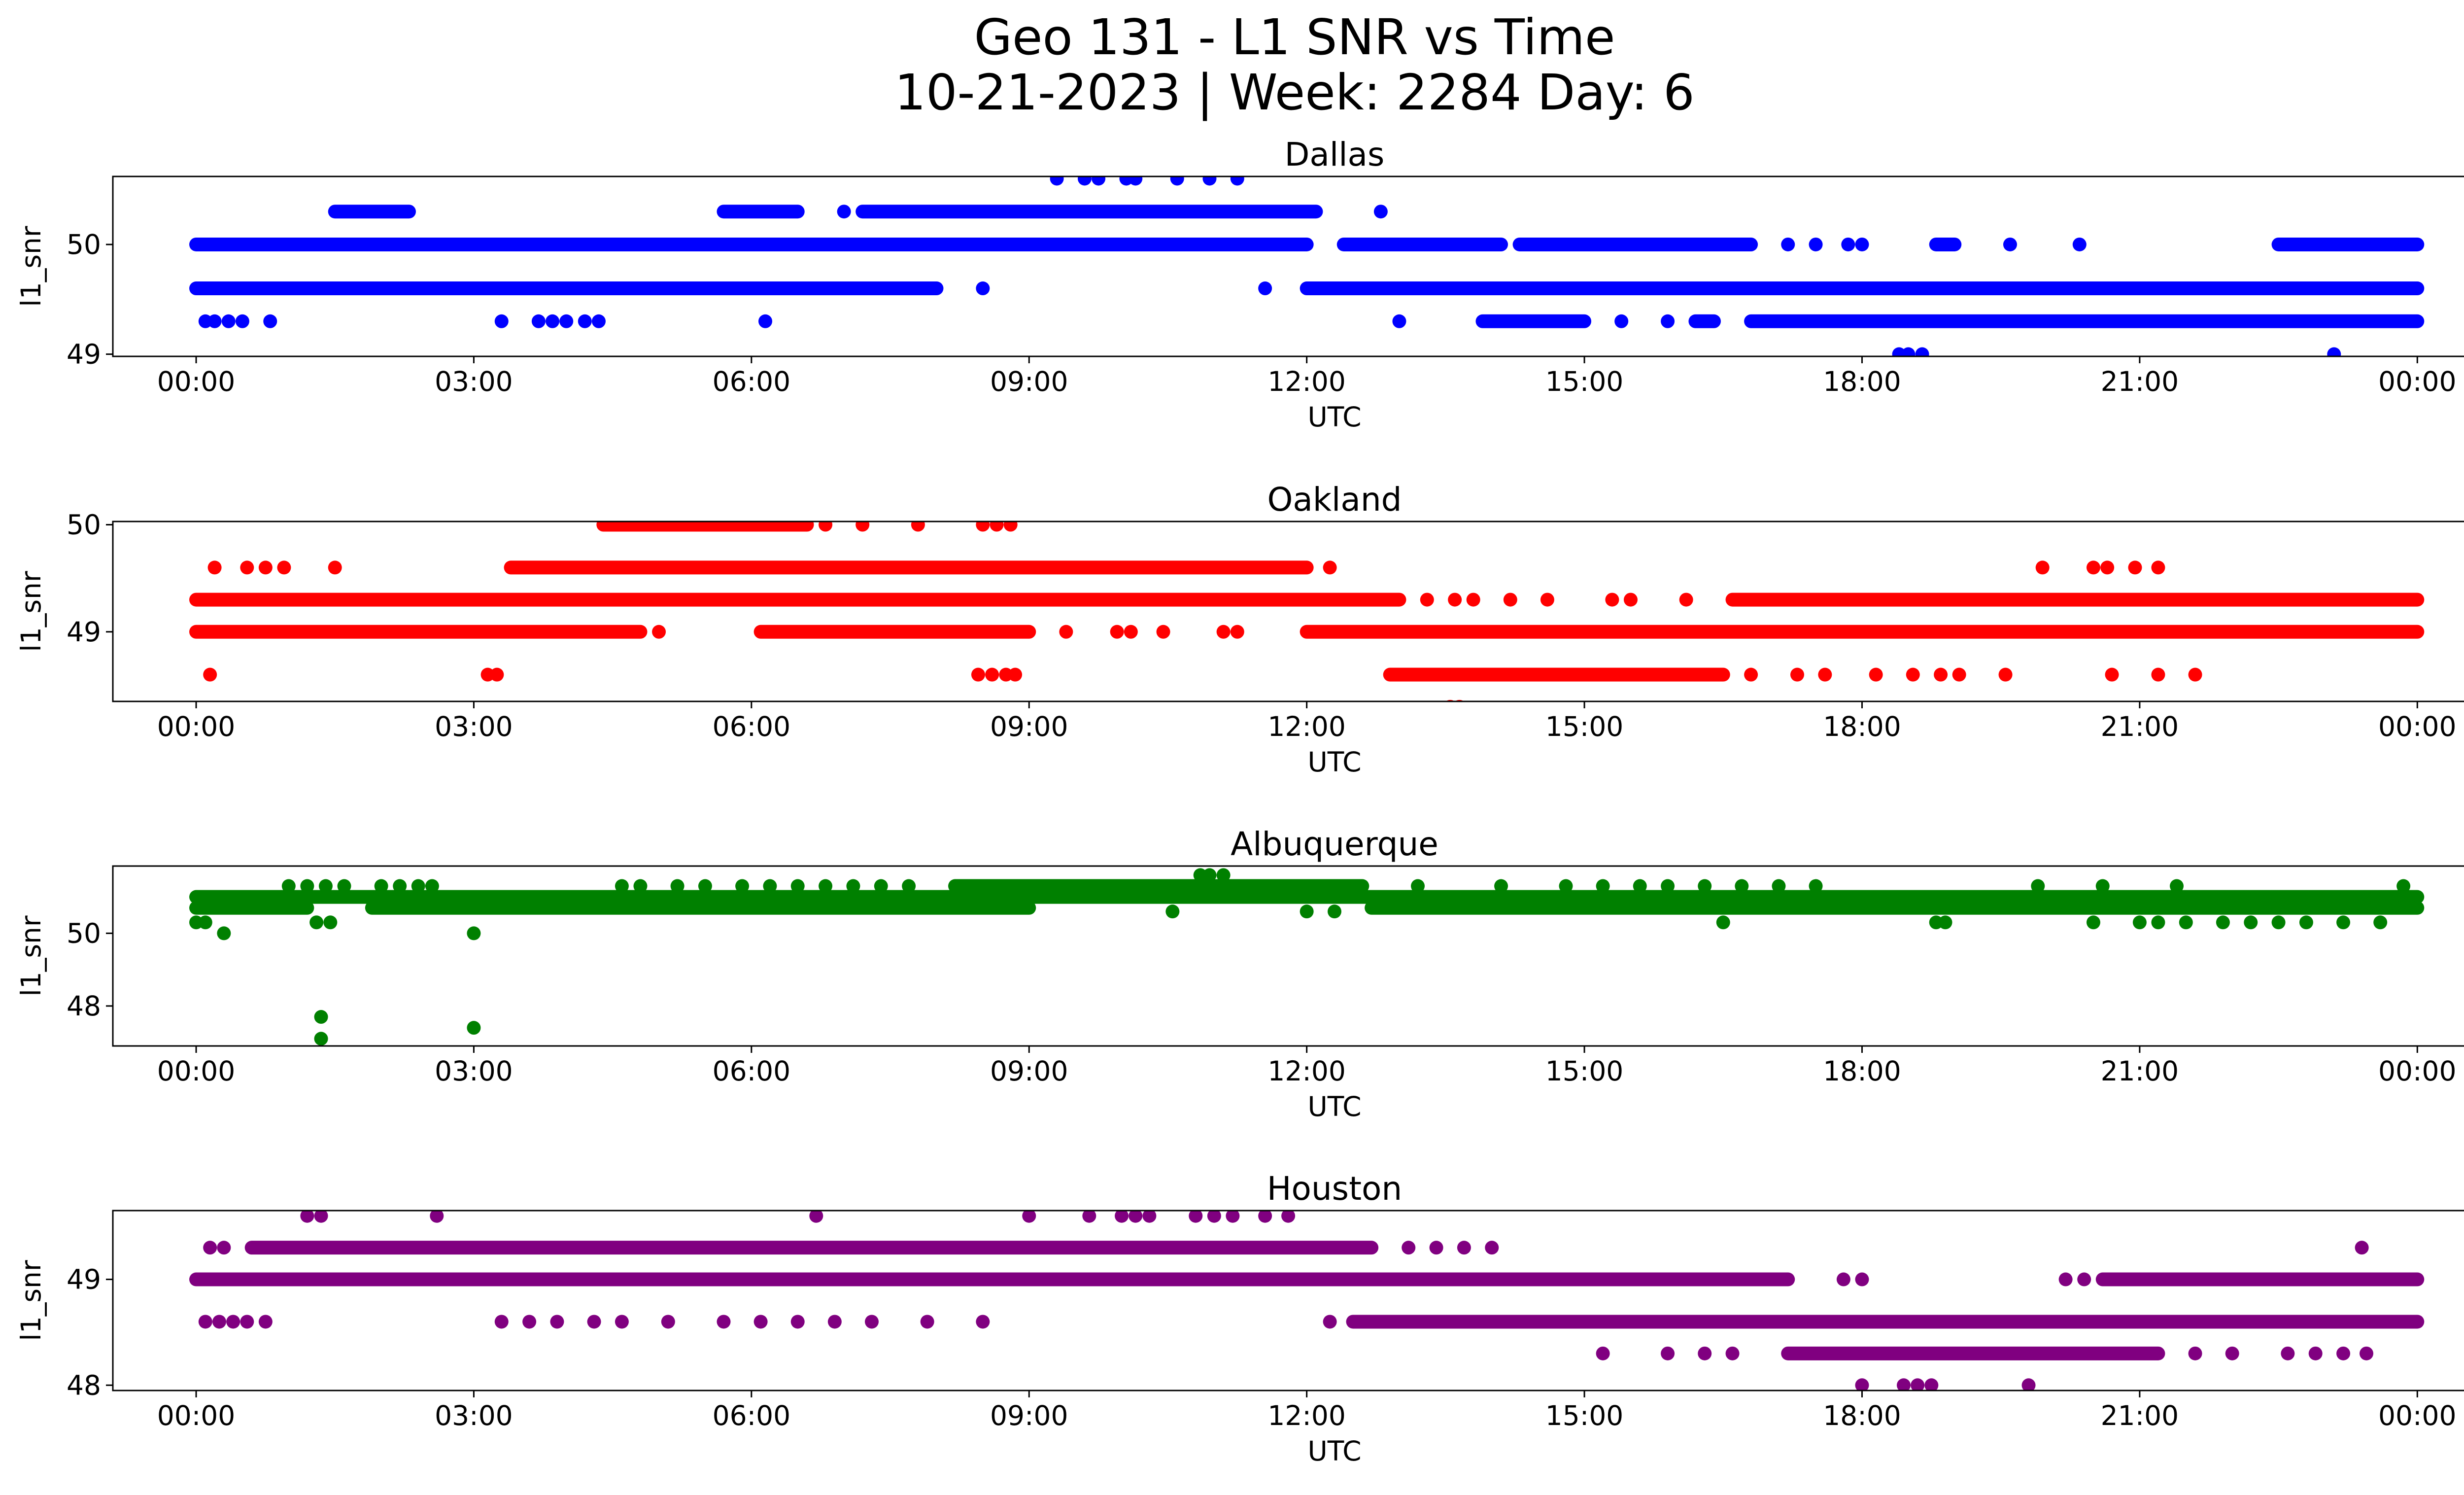  Describe the element at coordinates (1335, 155) in the screenshot. I see `panel-title: Dallas` at that location.